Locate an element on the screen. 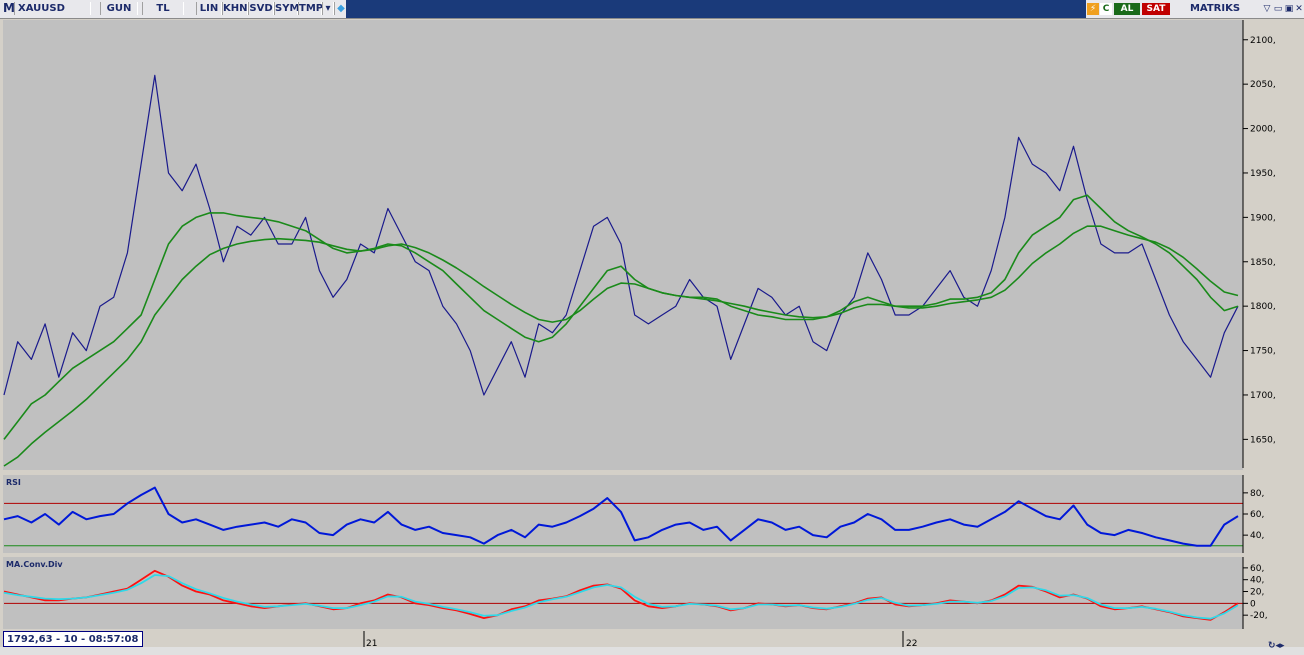 The height and width of the screenshot is (655, 1304). macd-y-tick-label: 0 is located at coordinates (1253, 604).